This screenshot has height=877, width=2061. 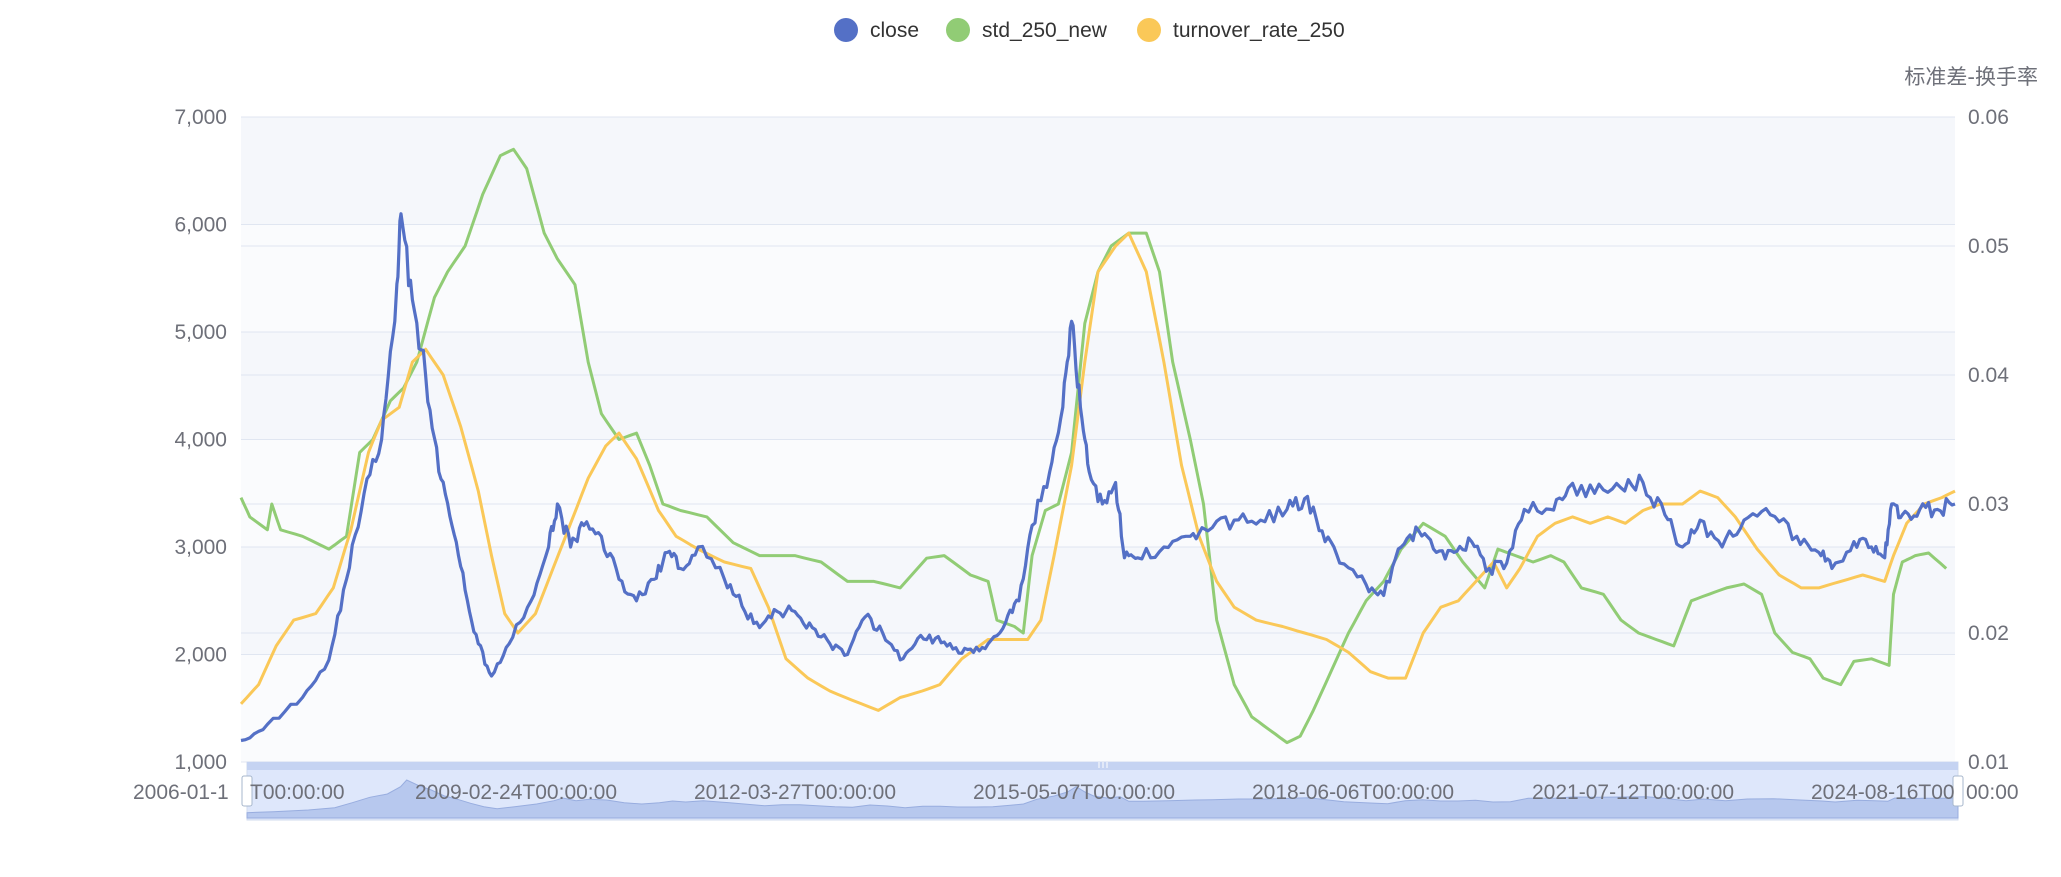 I want to click on right-axis-tick-label: 0.04, so click(x=1988, y=375).